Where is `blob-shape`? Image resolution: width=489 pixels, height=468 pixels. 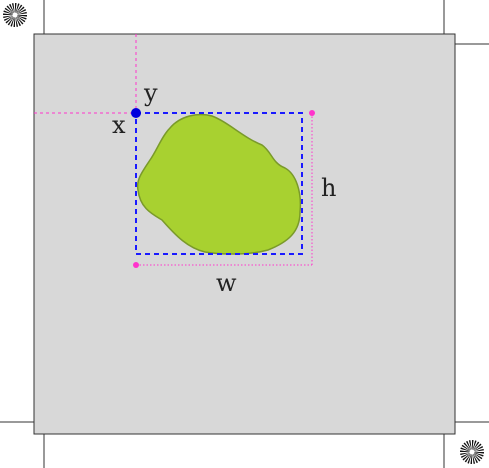 blob-shape is located at coordinates (219, 184).